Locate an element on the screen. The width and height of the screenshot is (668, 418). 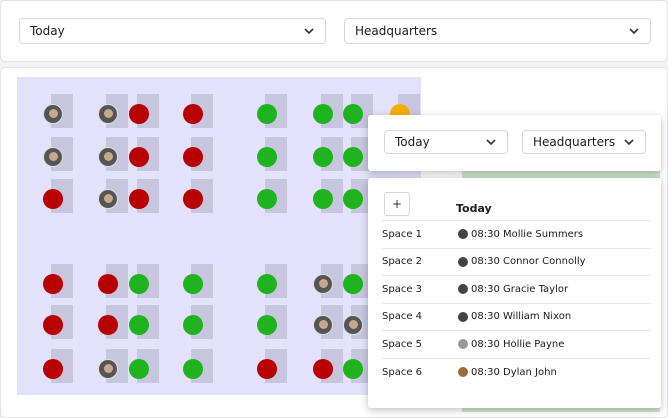
booking: 08:30 Hollie Payne is located at coordinates (511, 344).